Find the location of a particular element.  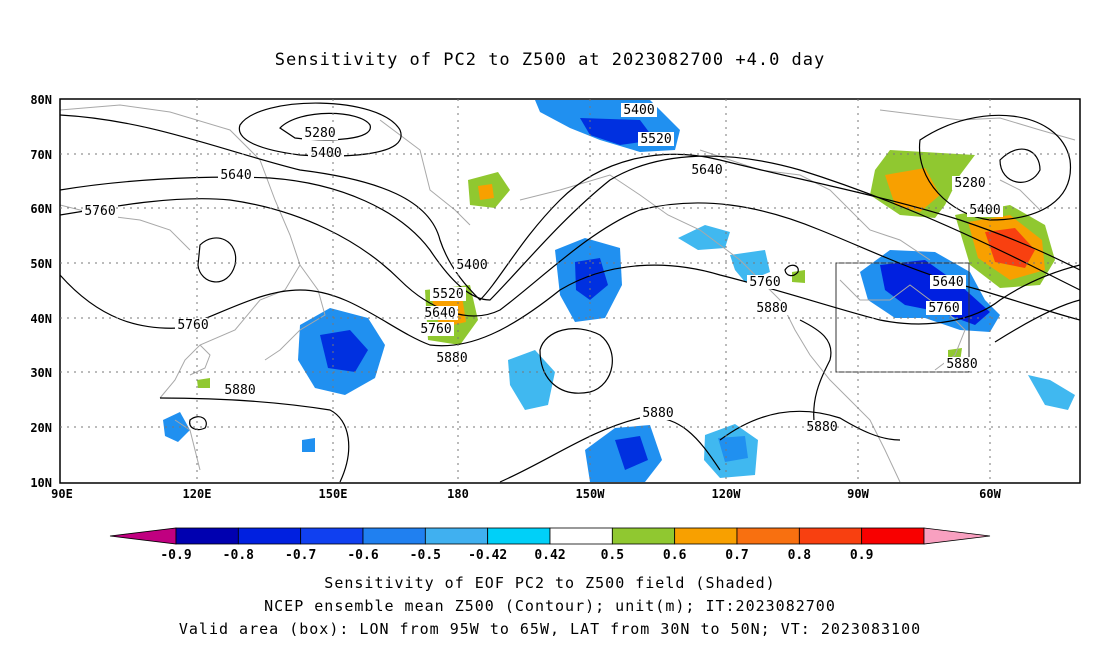

lon-tick-label: 120W is located at coordinates (727, 494).